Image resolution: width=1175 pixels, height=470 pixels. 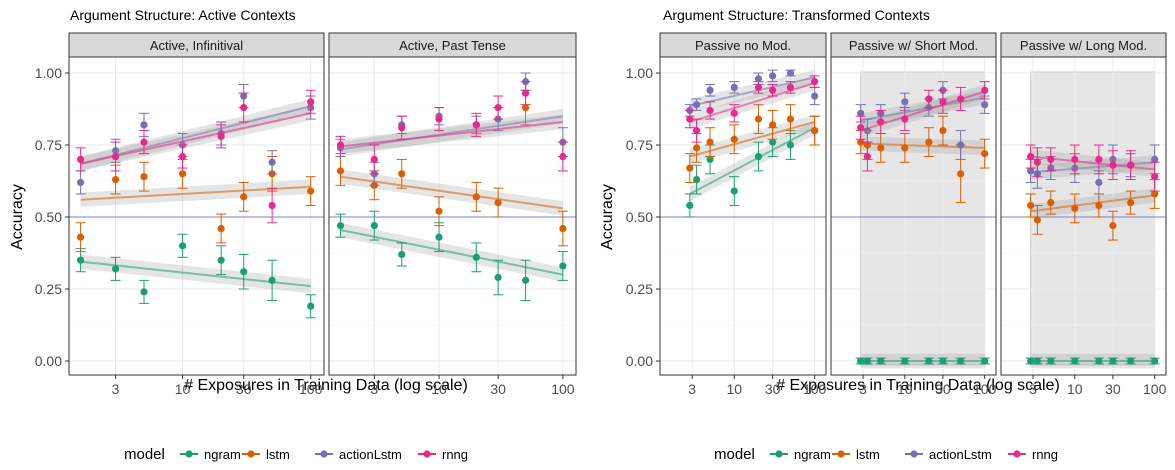 I want to click on y-tick-label: 0.00, so click(x=48, y=361).